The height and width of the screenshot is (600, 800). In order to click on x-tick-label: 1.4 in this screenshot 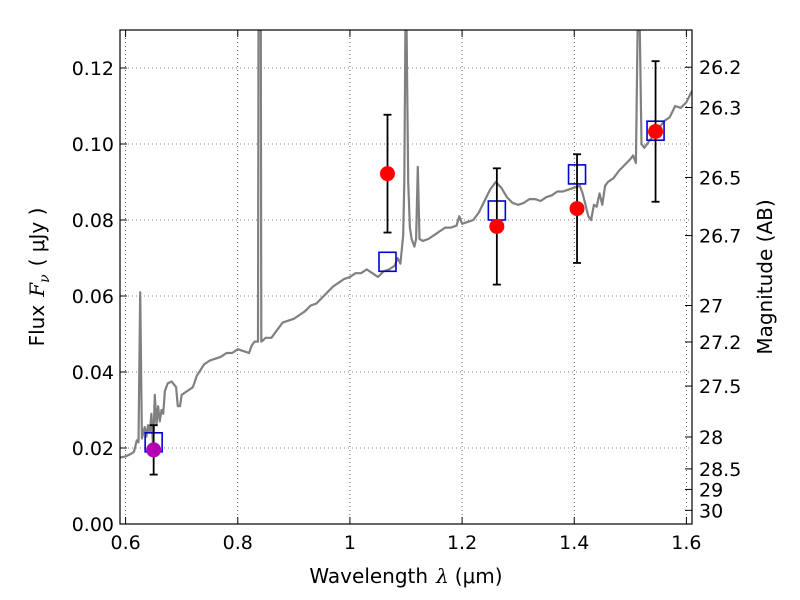, I will do `click(574, 543)`.